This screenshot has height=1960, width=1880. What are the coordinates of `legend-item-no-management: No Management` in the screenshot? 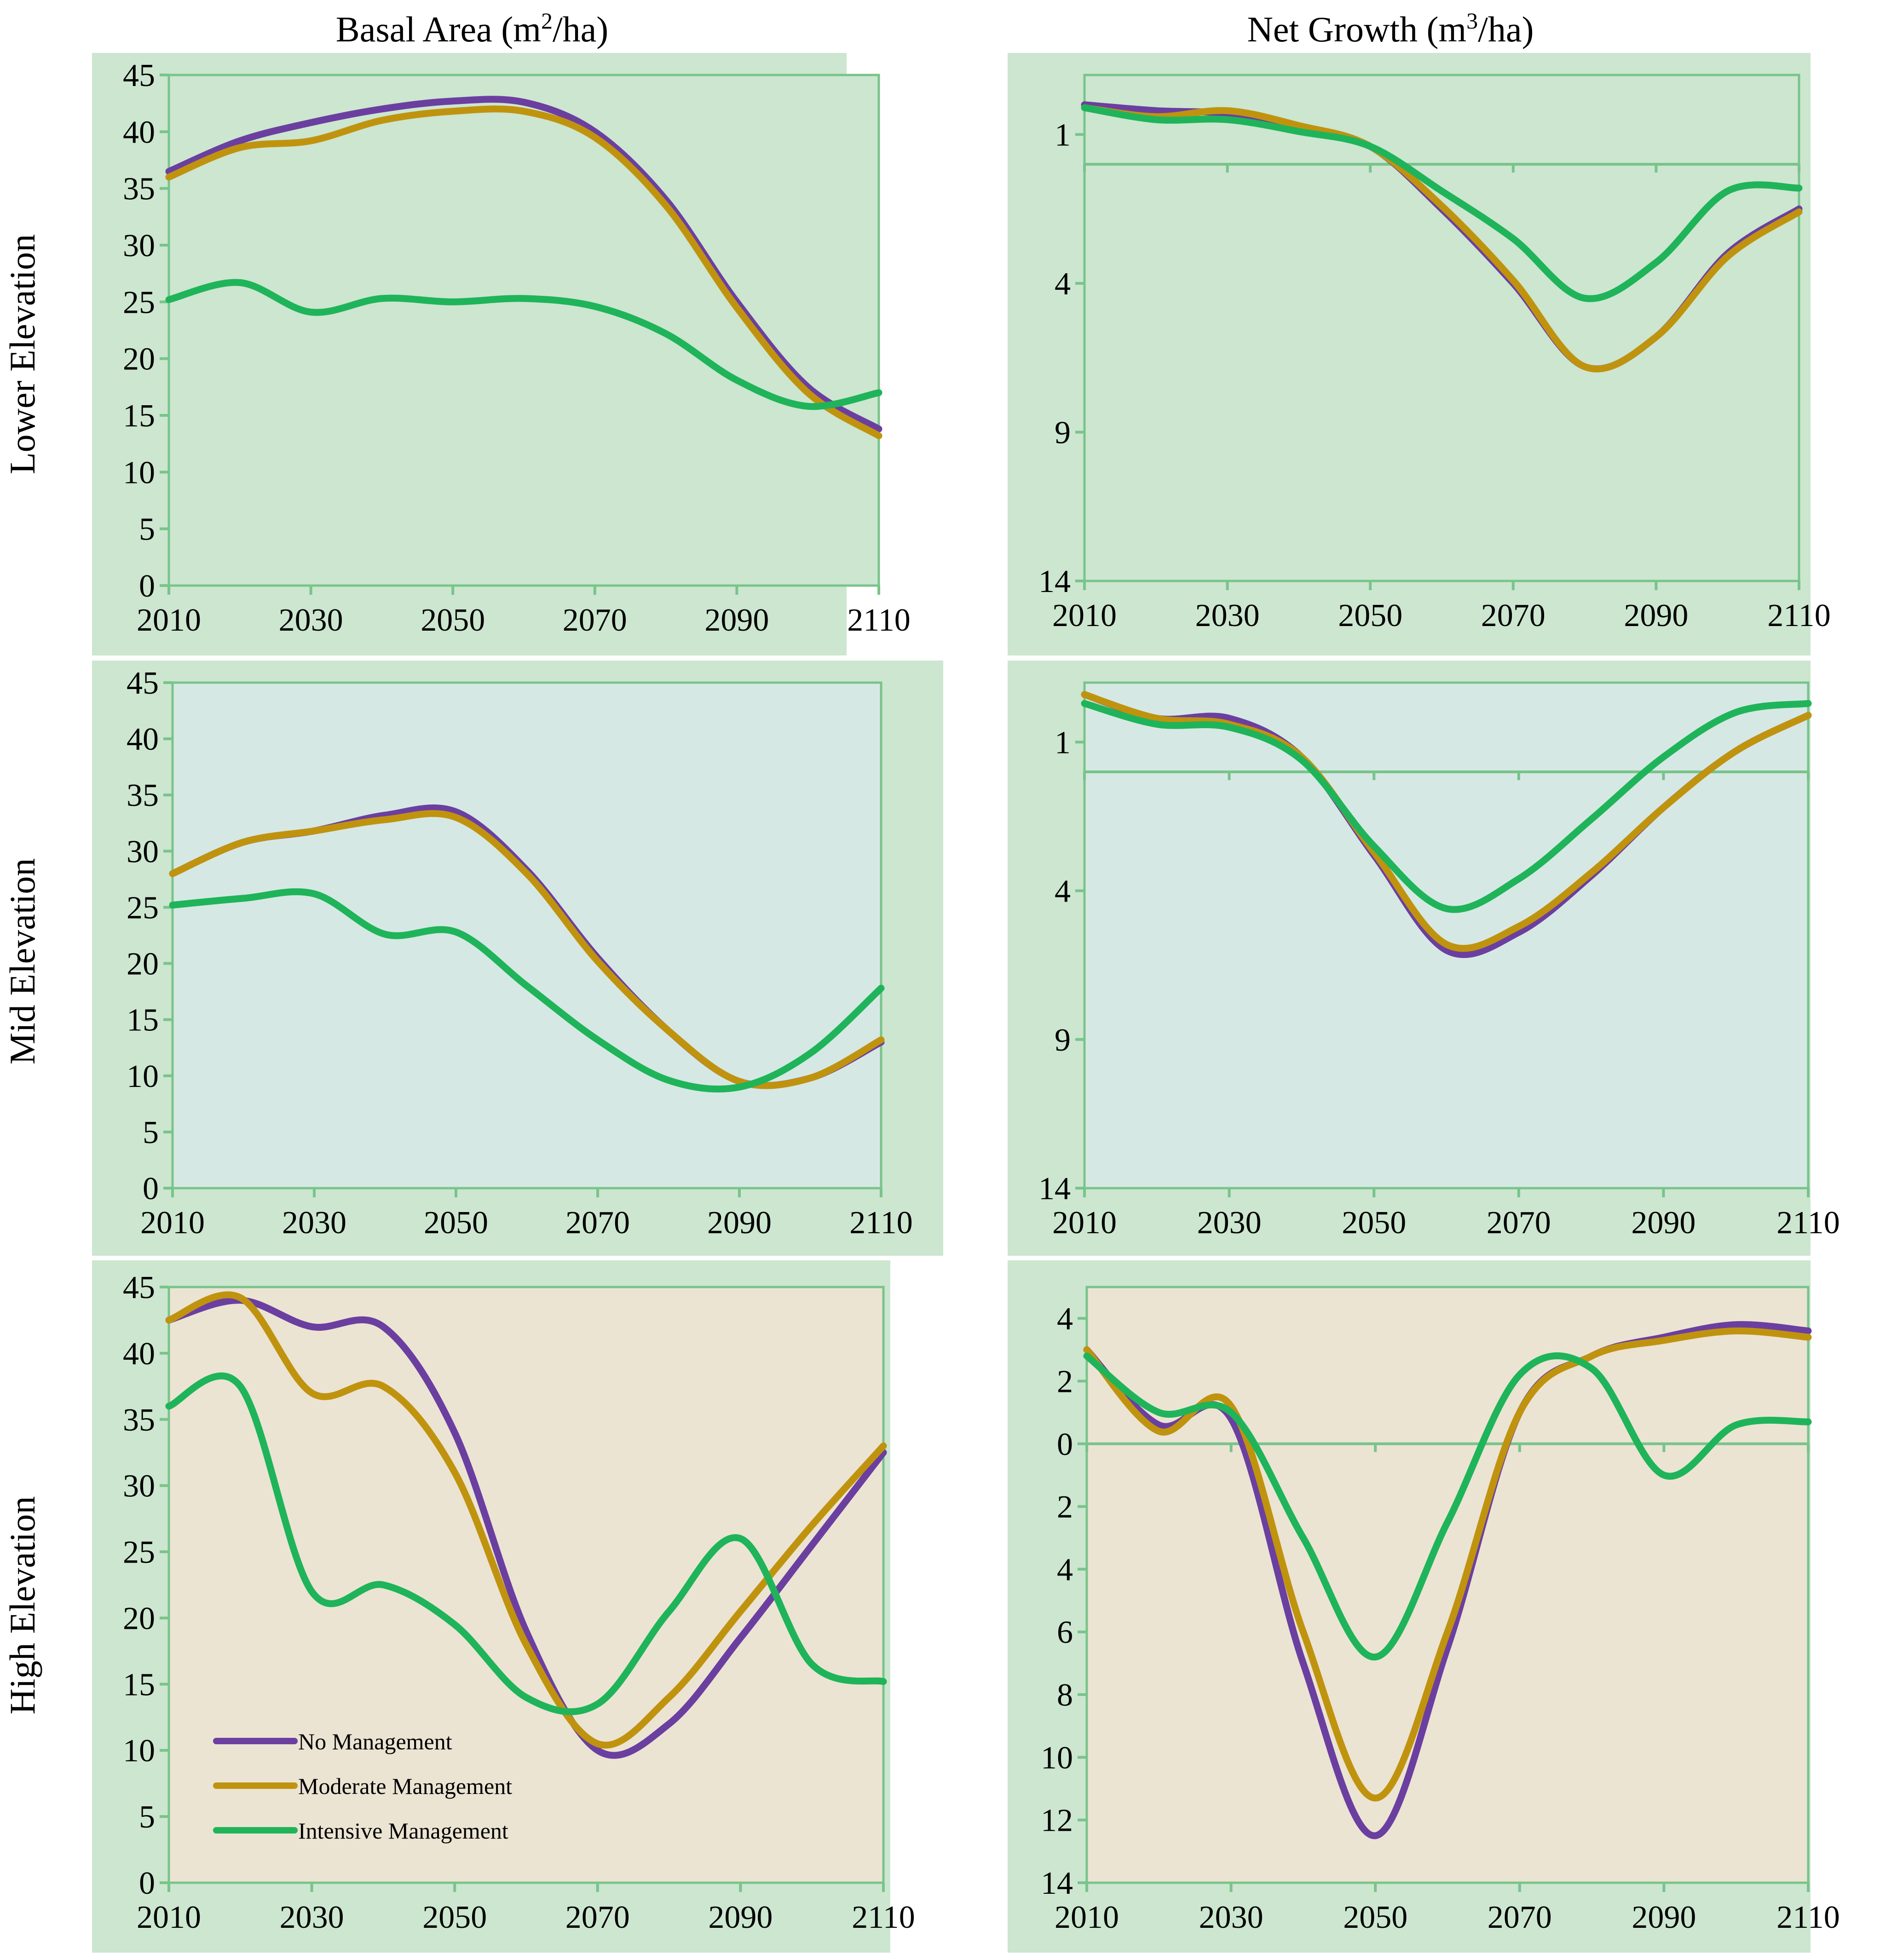 It's located at (333, 1741).